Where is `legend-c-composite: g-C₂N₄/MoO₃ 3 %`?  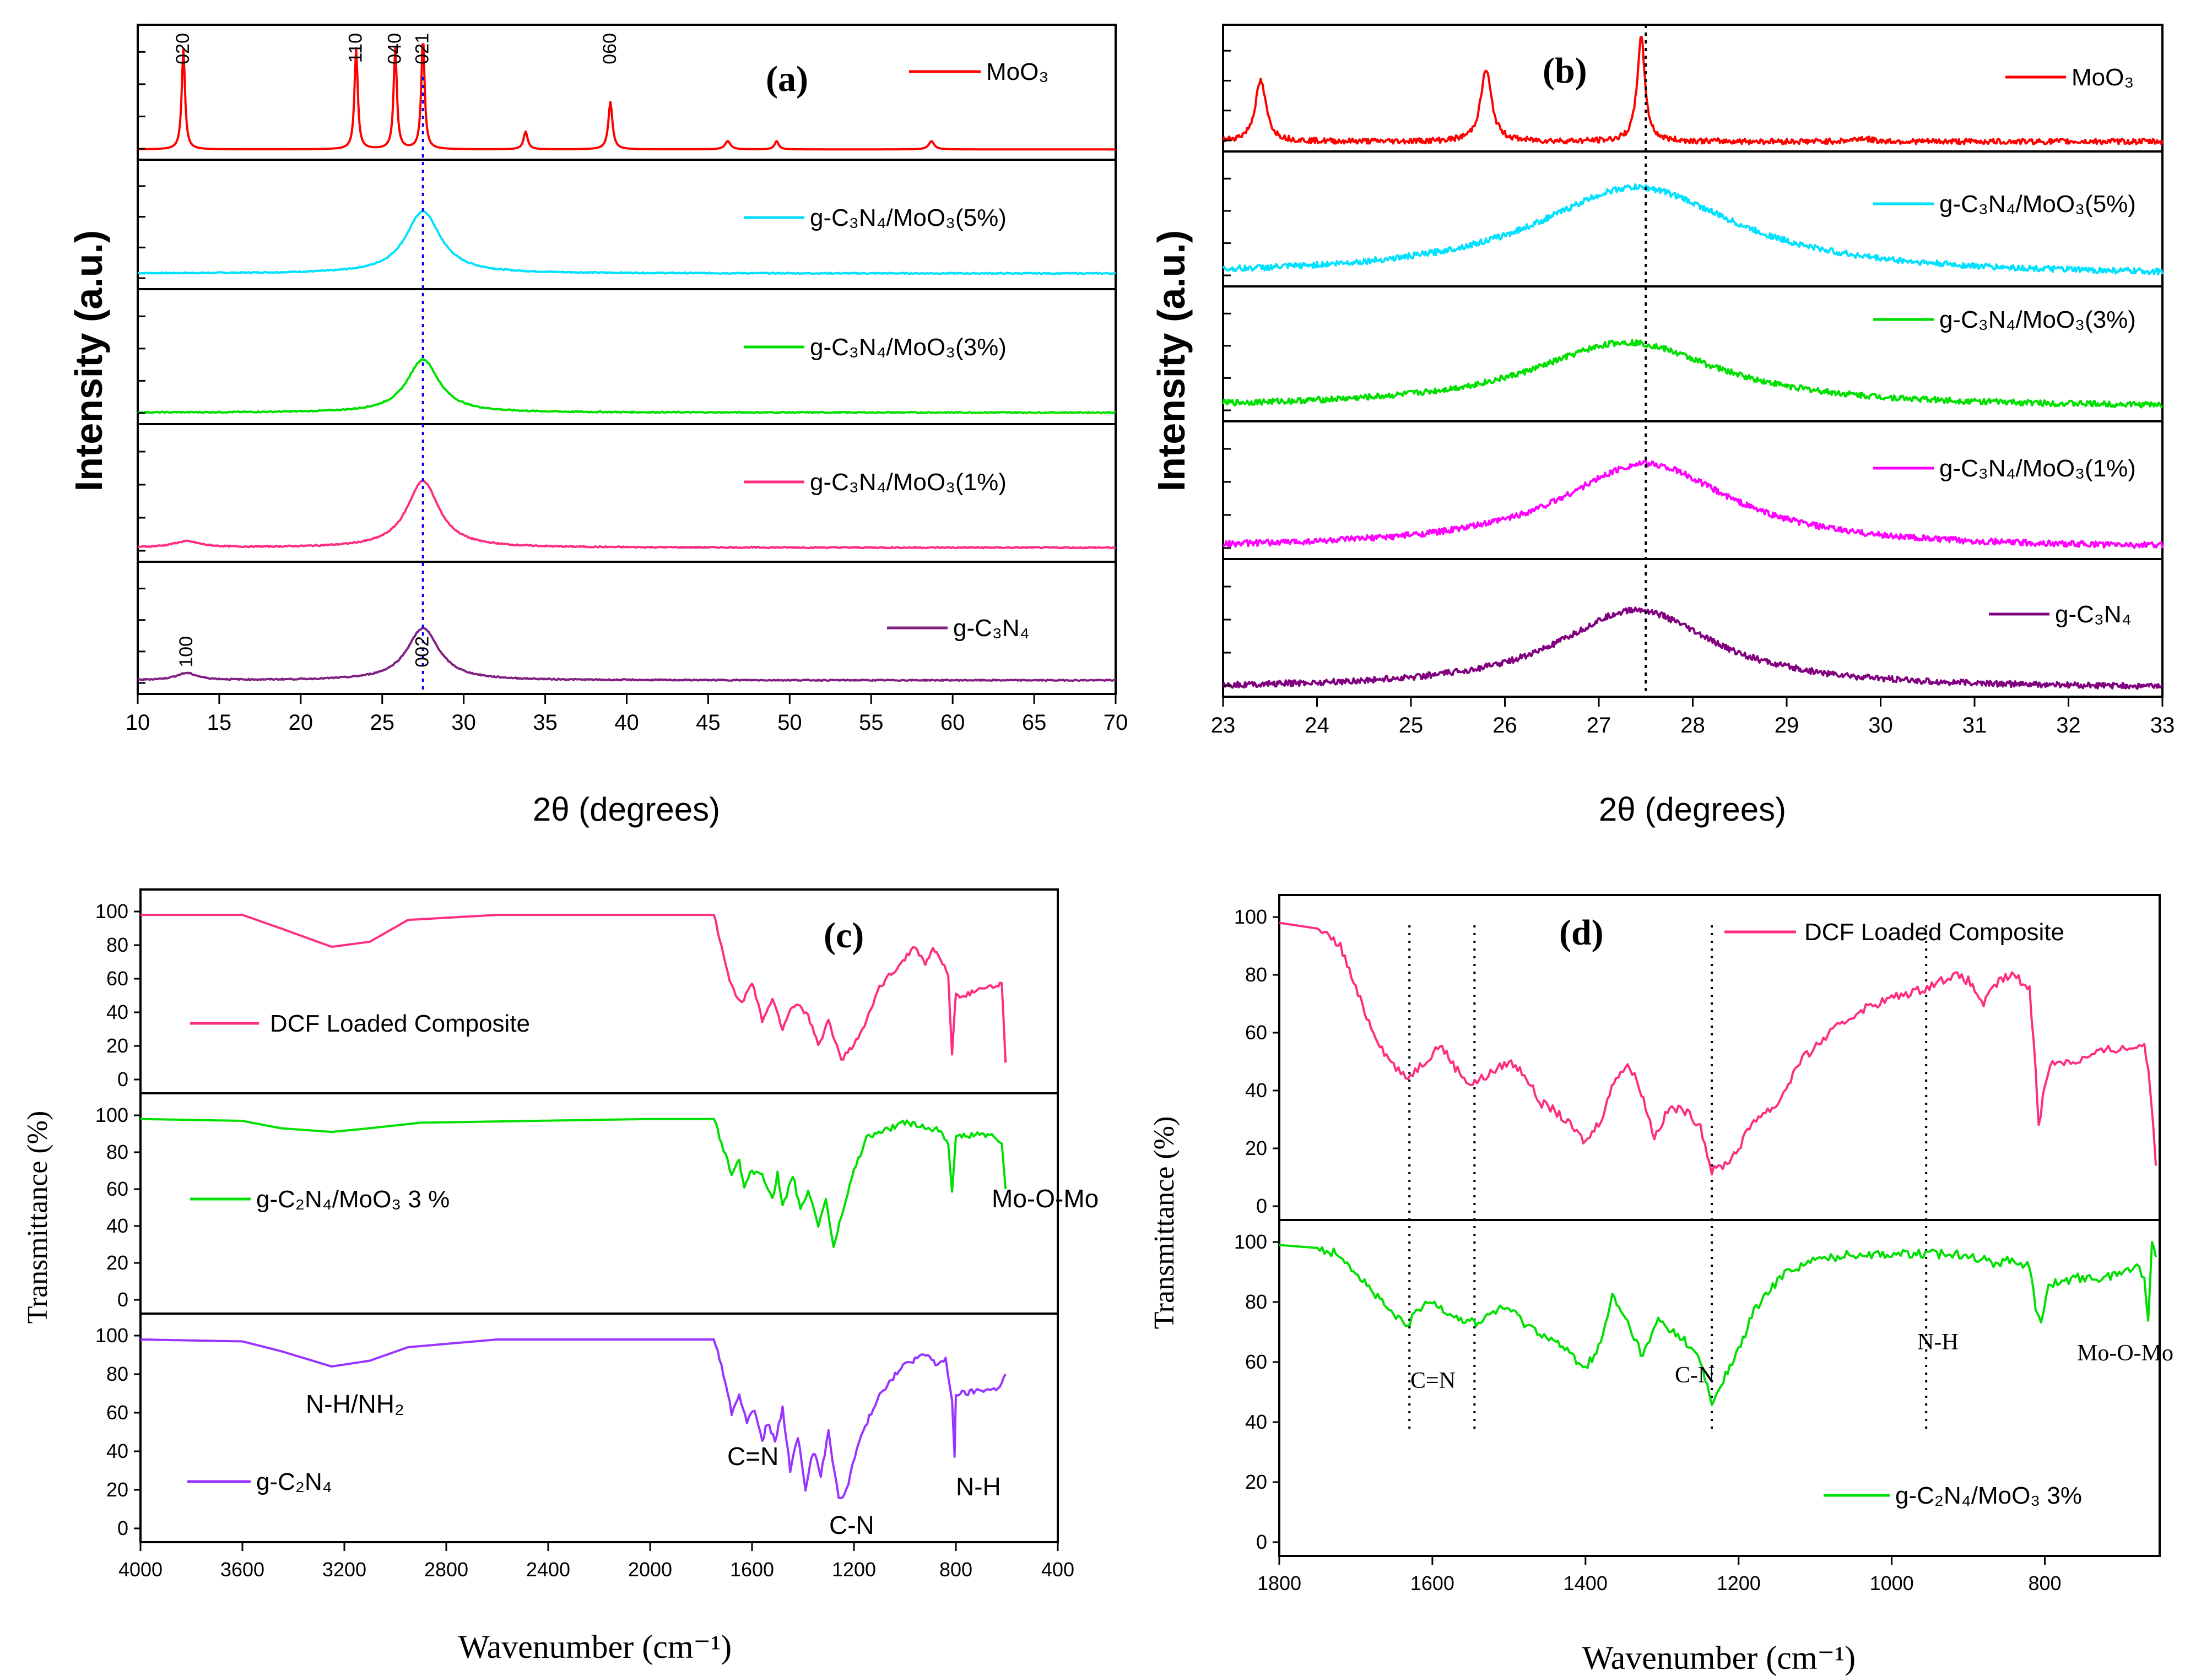
legend-c-composite: g-C₂N₄/MoO₃ 3 % is located at coordinates (353, 1199).